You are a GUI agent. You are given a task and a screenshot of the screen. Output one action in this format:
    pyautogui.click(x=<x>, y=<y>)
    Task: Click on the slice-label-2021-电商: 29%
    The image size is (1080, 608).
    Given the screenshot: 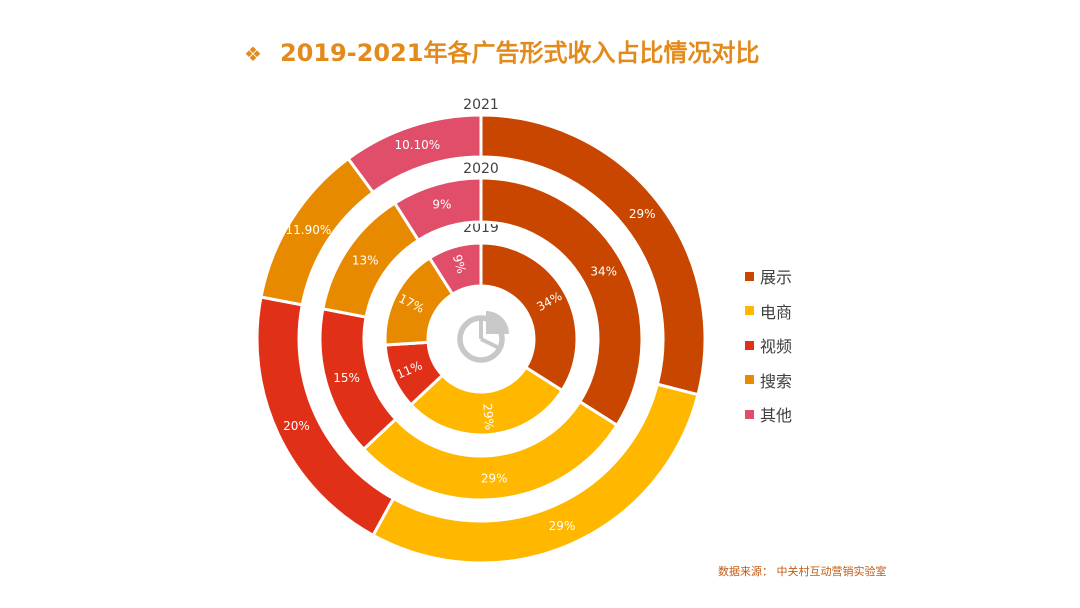 What is the action you would take?
    pyautogui.click(x=562, y=526)
    